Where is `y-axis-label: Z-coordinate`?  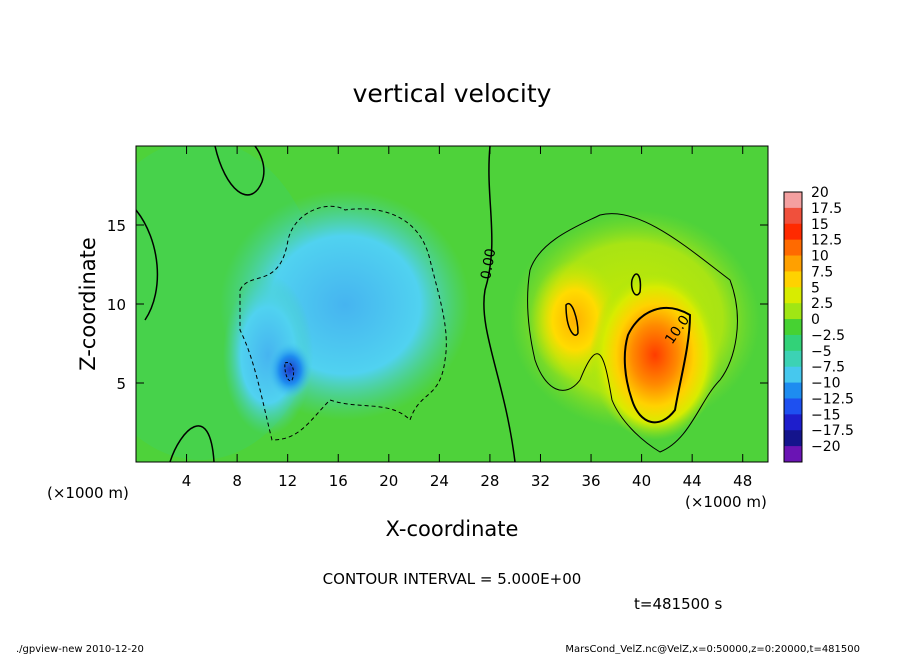 y-axis-label: Z-coordinate is located at coordinates (88, 304).